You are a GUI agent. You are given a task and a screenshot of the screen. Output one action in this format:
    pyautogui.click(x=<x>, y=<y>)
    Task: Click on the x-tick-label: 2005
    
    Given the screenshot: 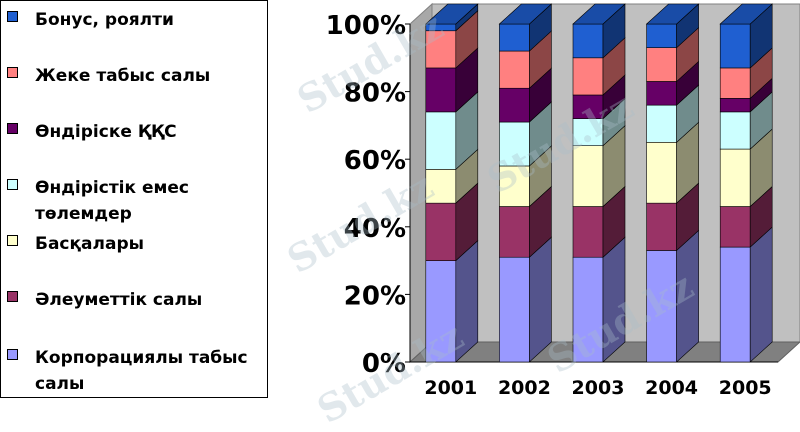 What is the action you would take?
    pyautogui.click(x=745, y=388)
    